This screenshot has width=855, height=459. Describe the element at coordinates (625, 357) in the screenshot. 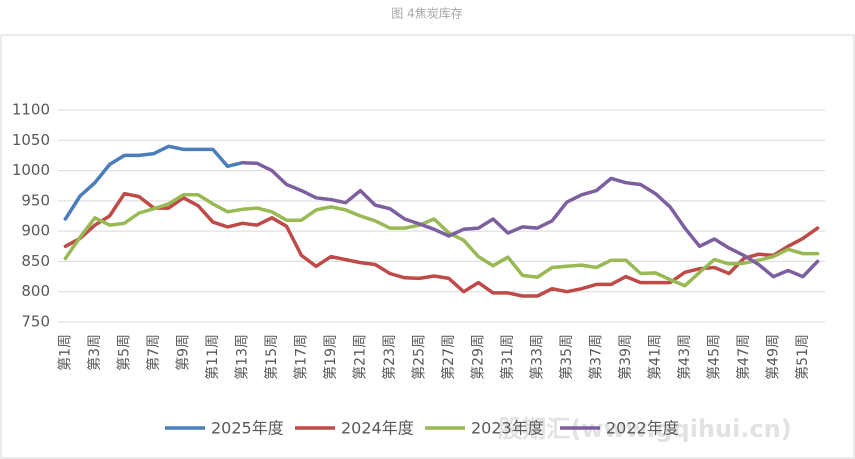

I see `x-tick-label: 第39周` at that location.